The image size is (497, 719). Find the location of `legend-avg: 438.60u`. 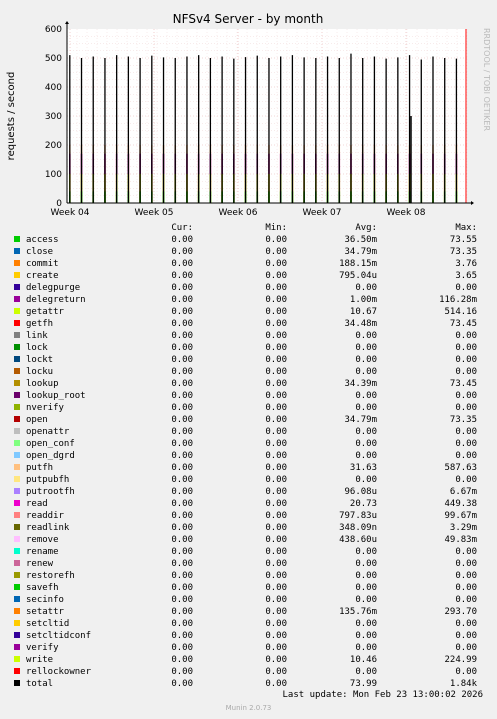

legend-avg: 438.60u is located at coordinates (358, 540).